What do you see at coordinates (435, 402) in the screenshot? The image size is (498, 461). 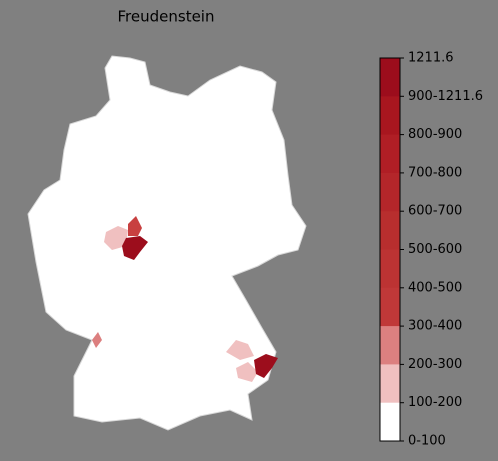 I see `colorbar-label: 100-200` at bounding box center [435, 402].